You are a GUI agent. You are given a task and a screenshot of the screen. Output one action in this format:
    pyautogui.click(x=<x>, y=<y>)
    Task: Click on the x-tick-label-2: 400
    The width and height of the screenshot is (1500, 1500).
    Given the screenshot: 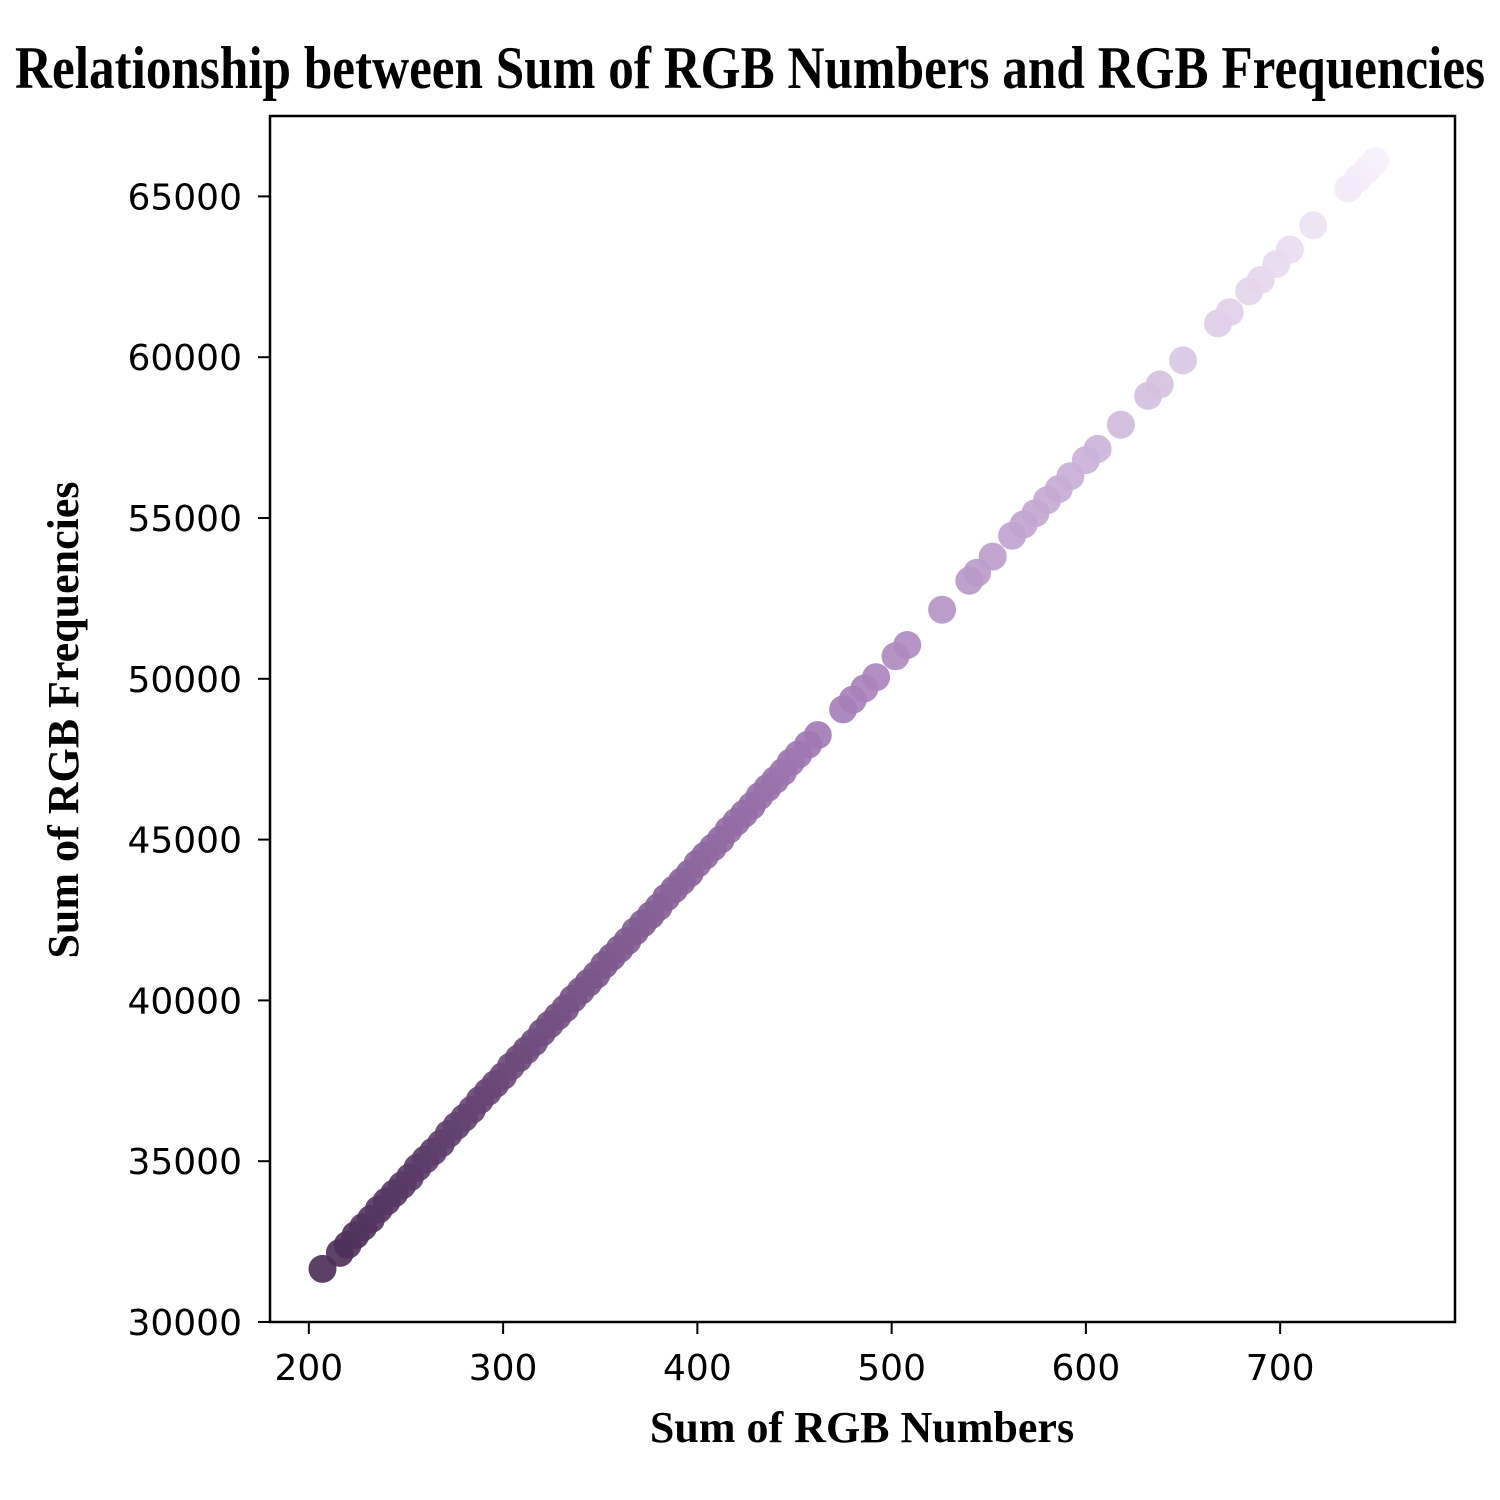 What is the action you would take?
    pyautogui.click(x=697, y=1368)
    